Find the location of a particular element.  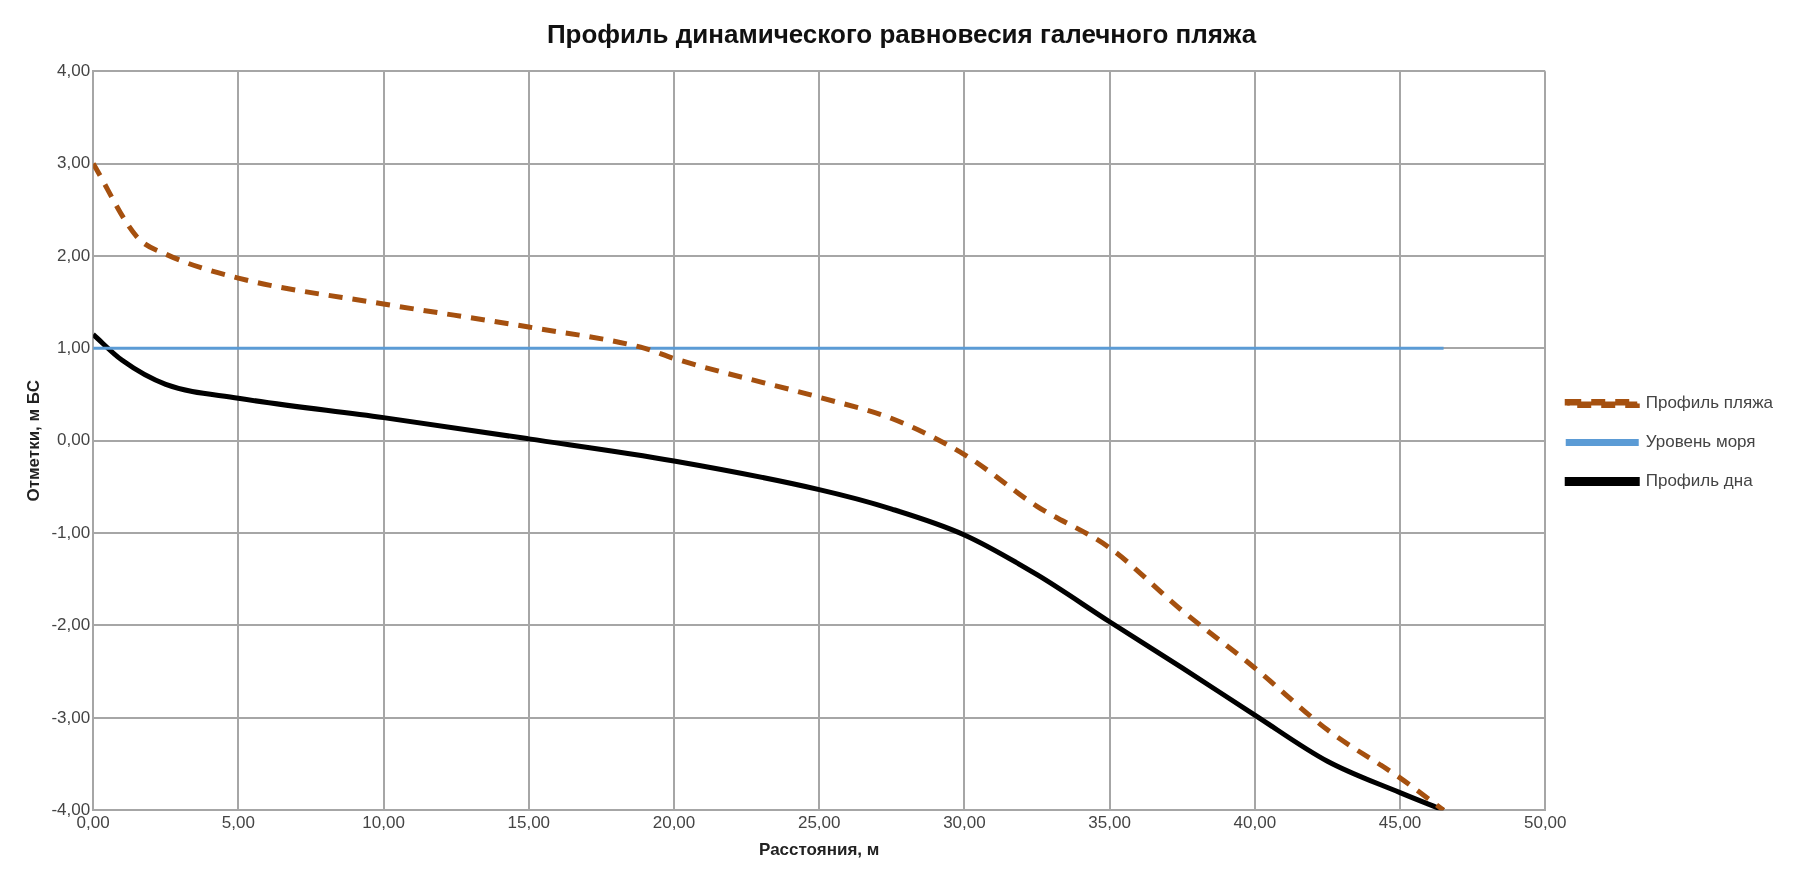

y-tick-label: 0,00 is located at coordinates (74, 440).